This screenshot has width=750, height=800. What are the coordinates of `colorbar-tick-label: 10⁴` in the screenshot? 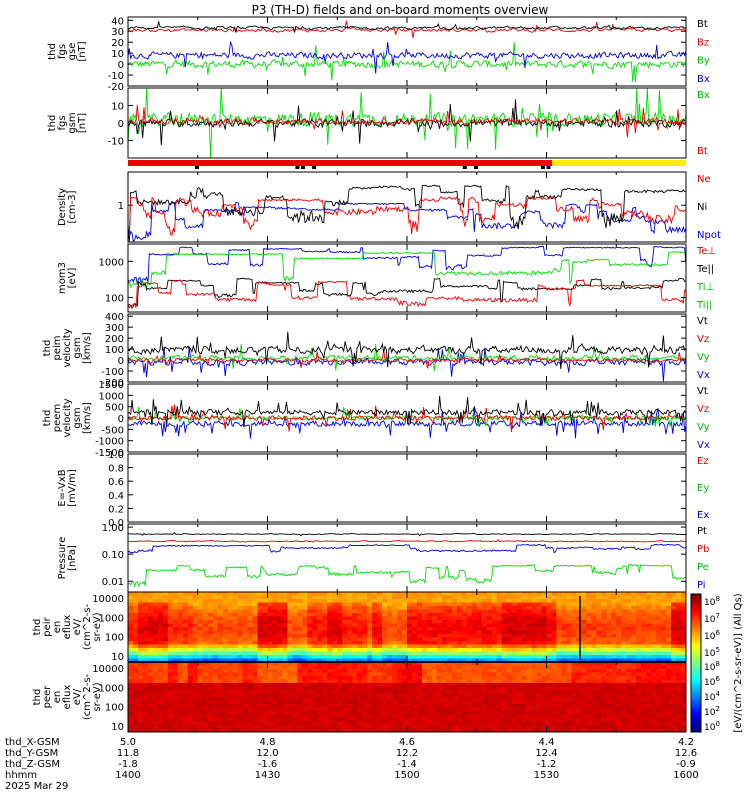 It's located at (712, 696).